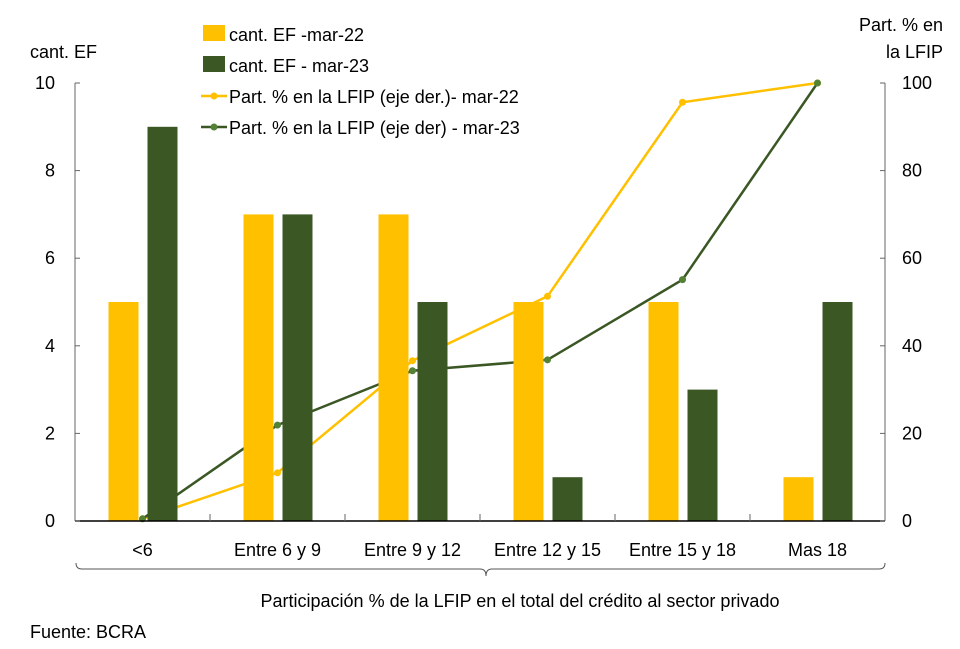 The image size is (960, 649). I want to click on y-left-label: cant. EF, so click(63, 52).